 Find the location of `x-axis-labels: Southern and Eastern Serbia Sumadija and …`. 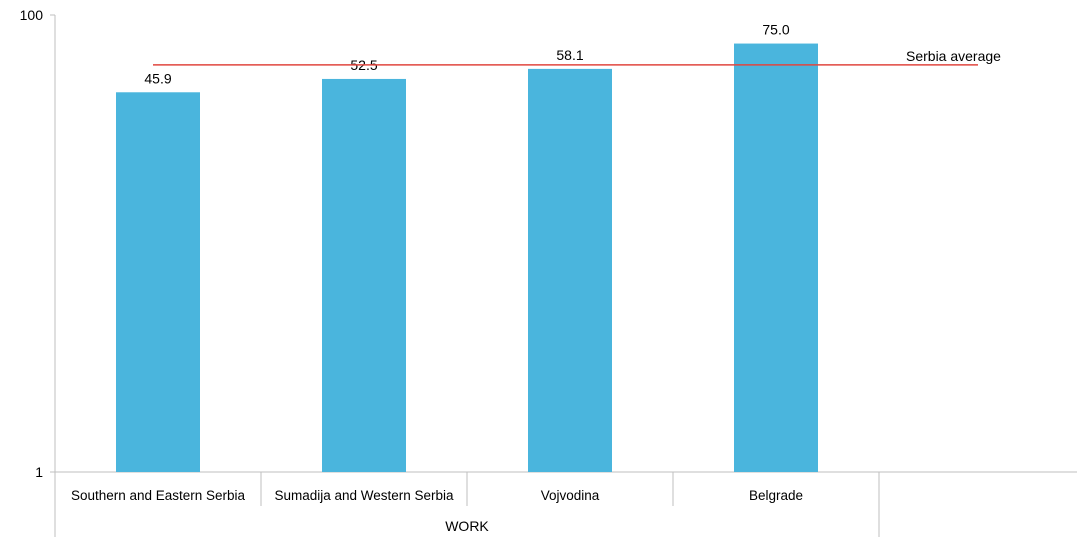

x-axis-labels: Southern and Eastern Serbia Sumadija and … is located at coordinates (437, 511).